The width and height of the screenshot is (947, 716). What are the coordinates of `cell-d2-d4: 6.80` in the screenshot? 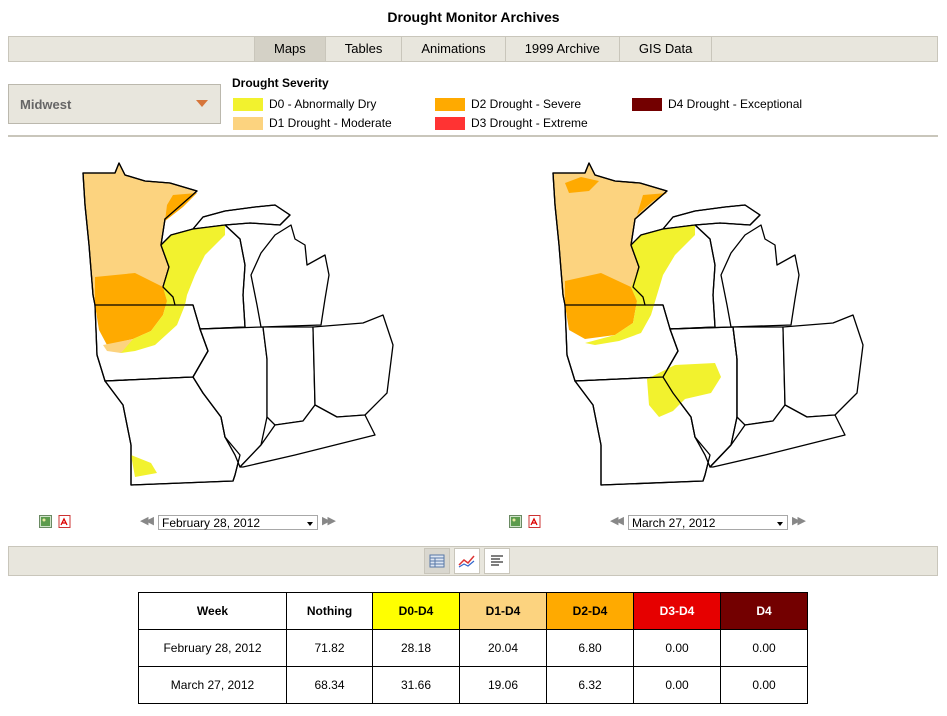 It's located at (590, 648).